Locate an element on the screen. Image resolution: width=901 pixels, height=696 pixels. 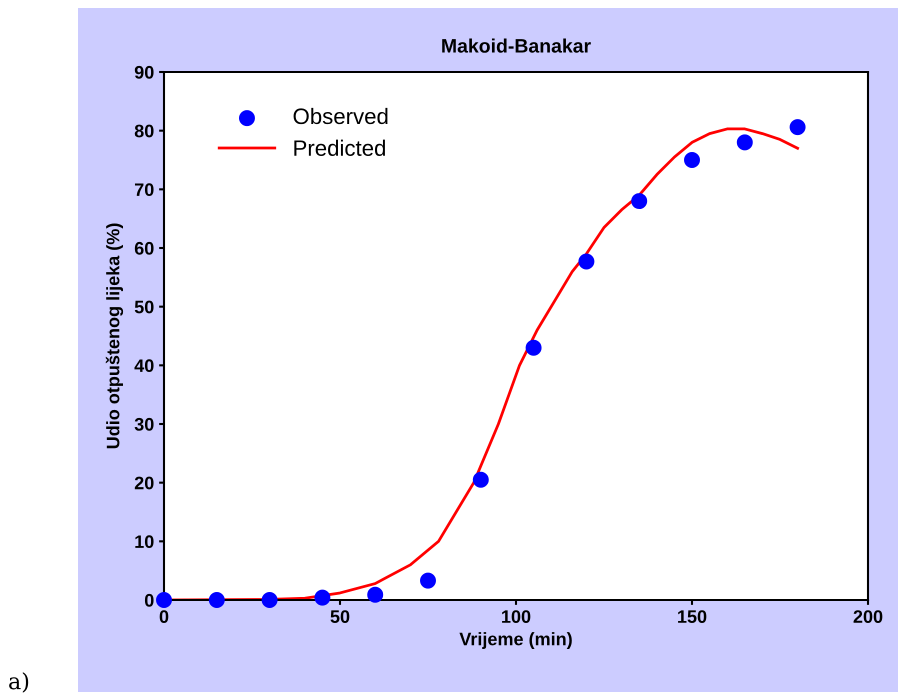
y-tick-label: 70 is located at coordinates (144, 189).